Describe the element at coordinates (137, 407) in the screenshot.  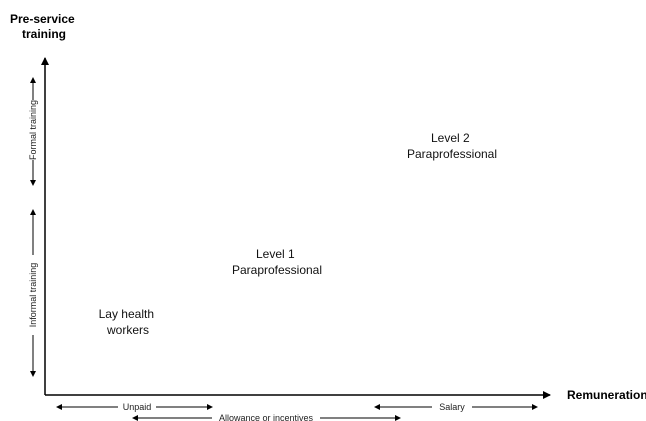
I see `range-label: Unpaid` at that location.